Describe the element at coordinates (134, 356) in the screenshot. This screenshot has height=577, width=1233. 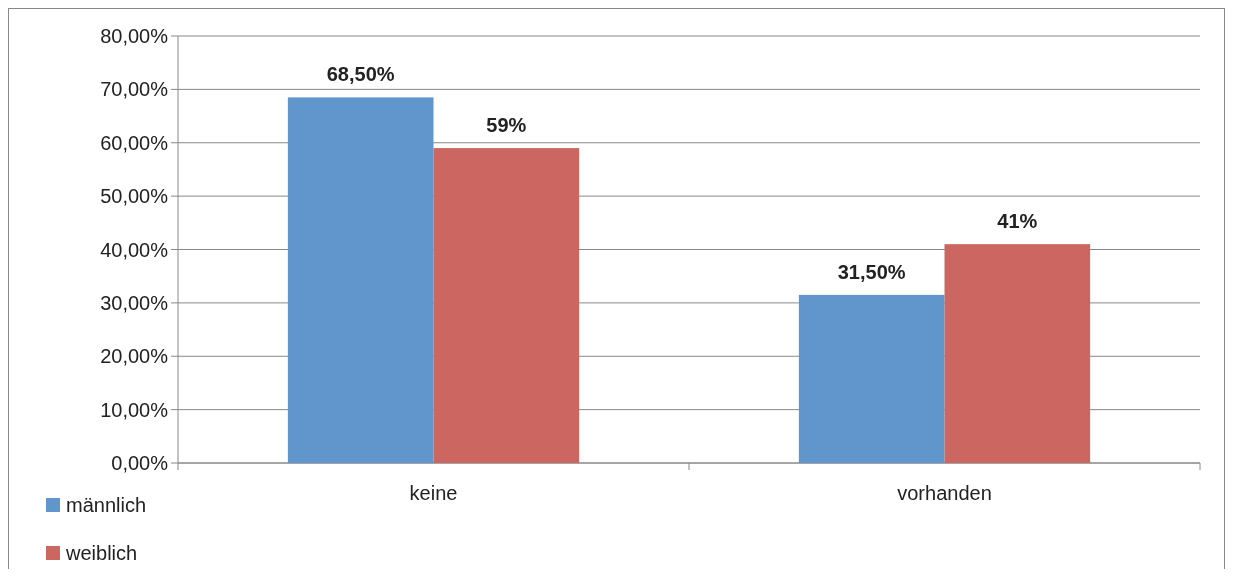
I see `y-tick-label: 20,00%` at that location.